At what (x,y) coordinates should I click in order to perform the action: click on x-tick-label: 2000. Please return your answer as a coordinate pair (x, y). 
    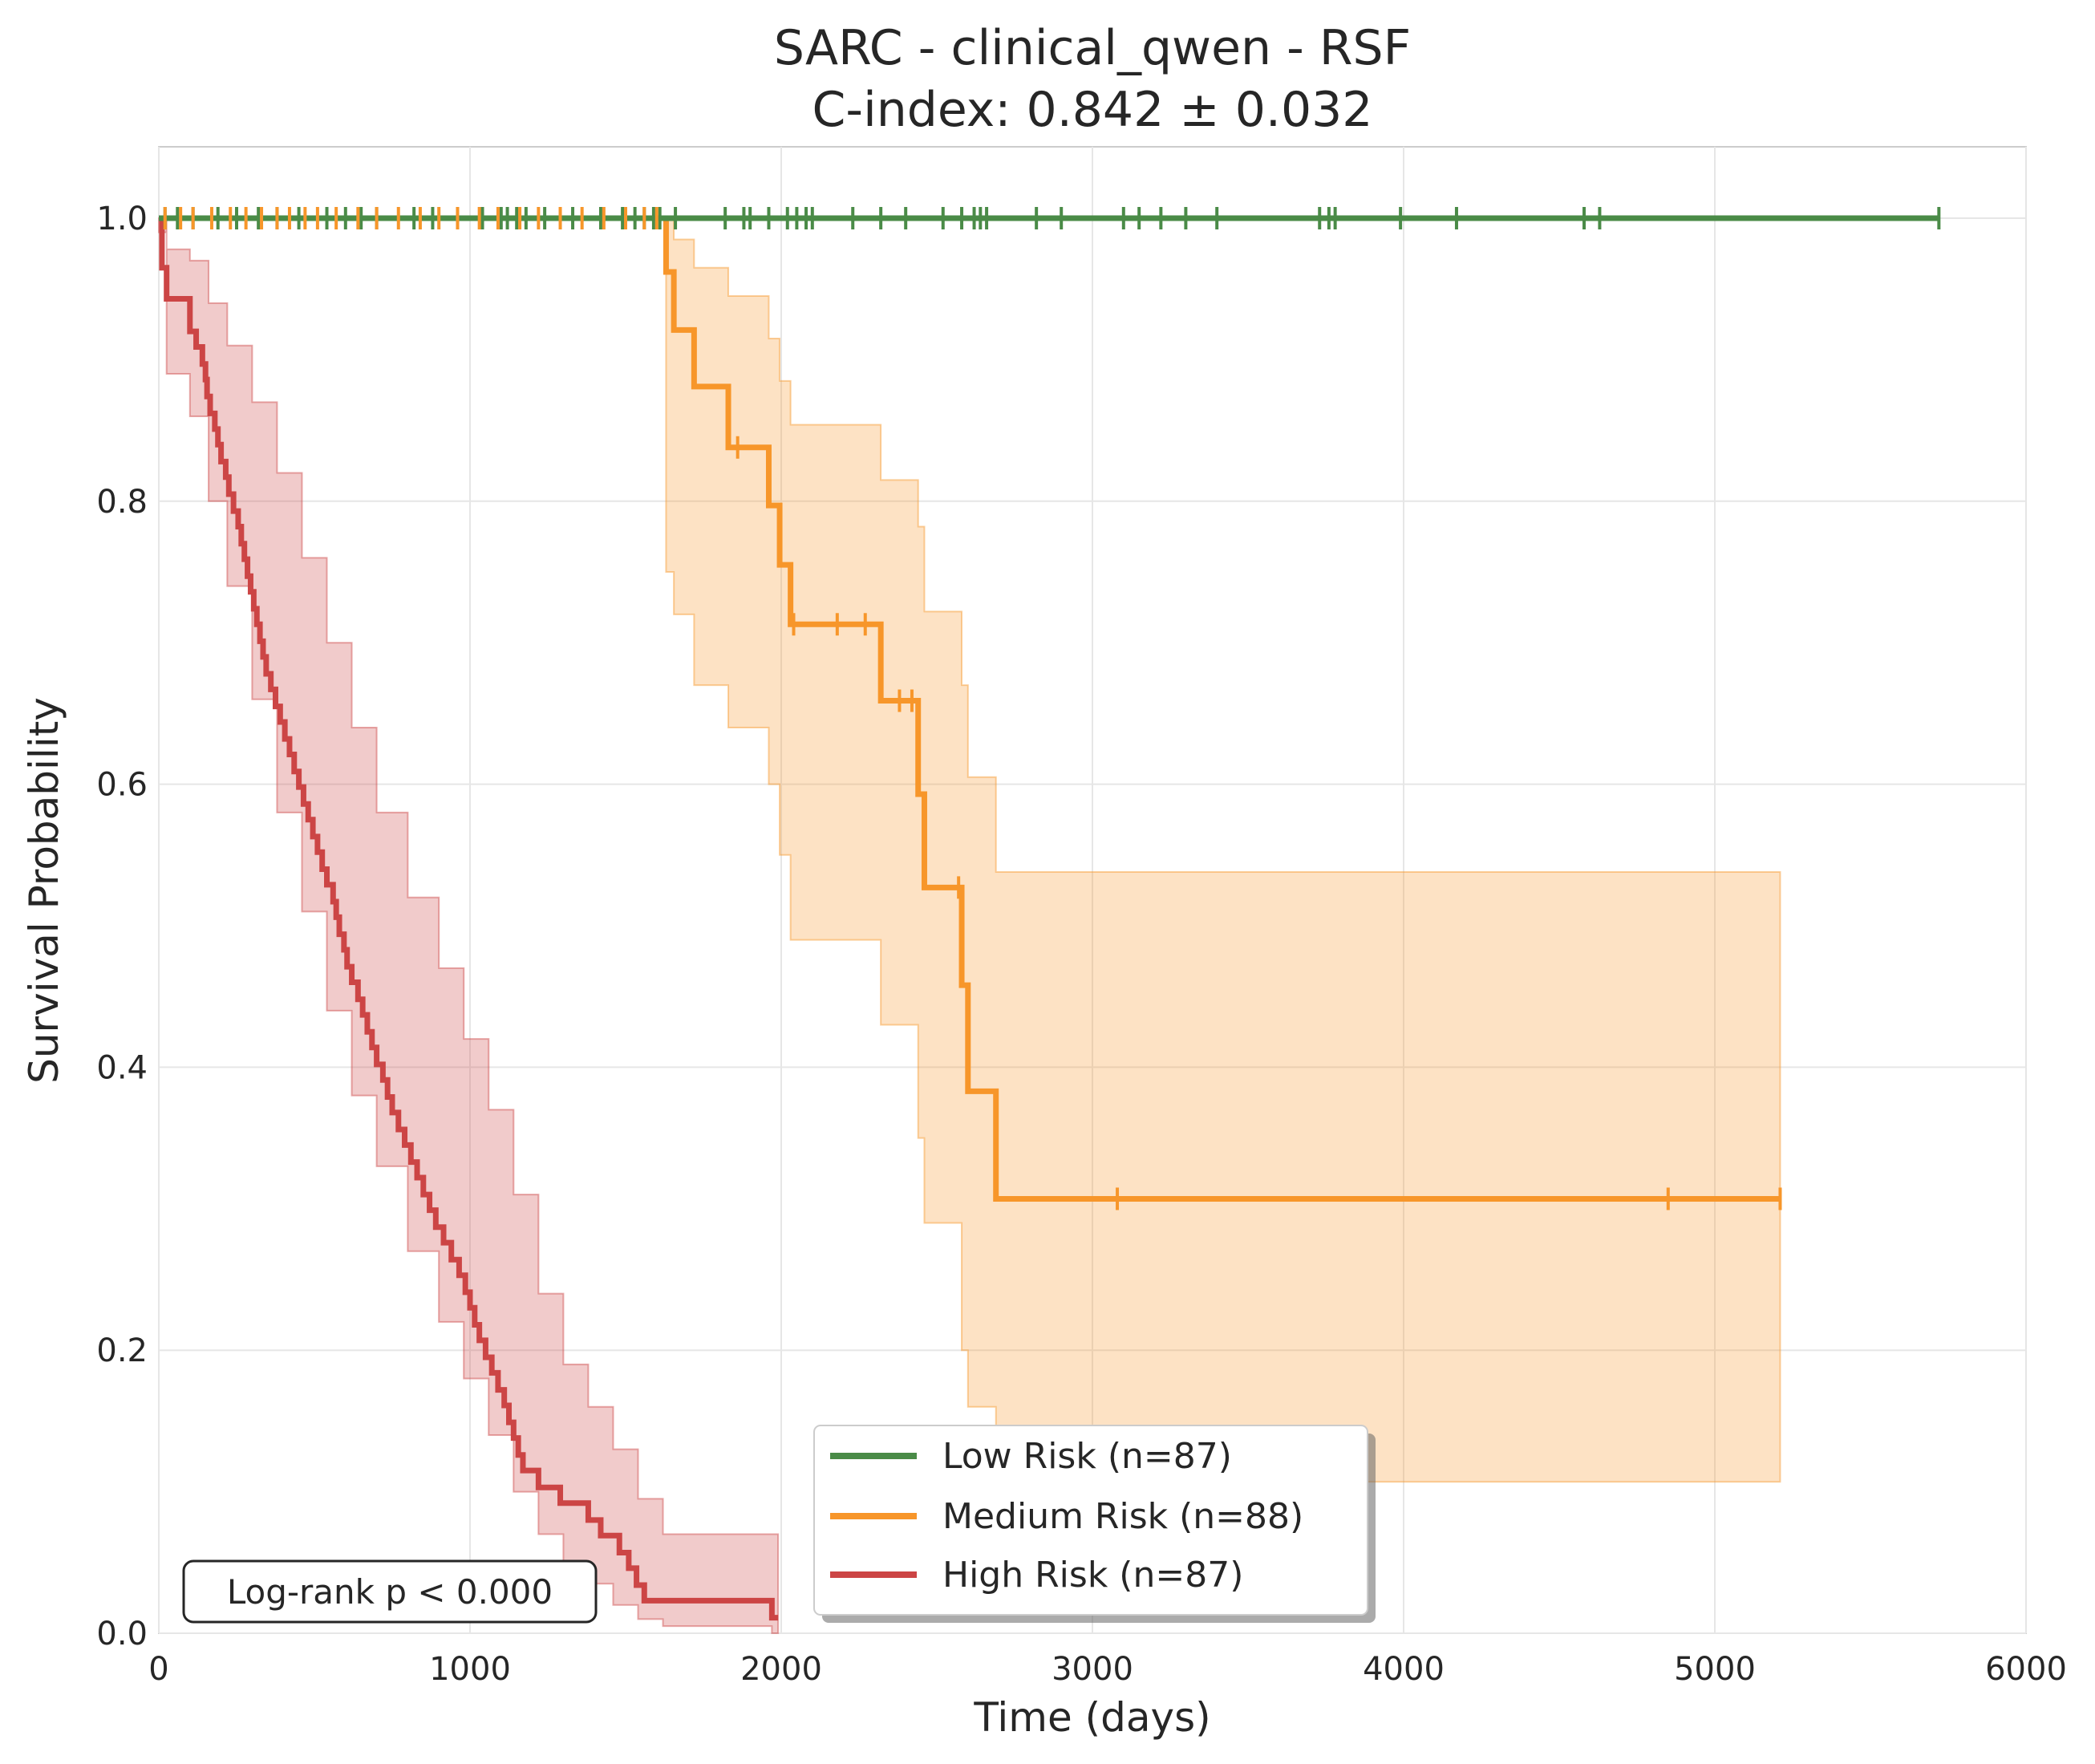
    Looking at the image, I should click on (781, 1670).